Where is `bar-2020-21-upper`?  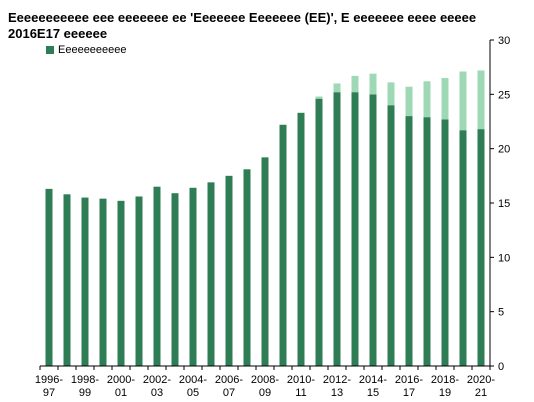 bar-2020-21-upper is located at coordinates (481, 100).